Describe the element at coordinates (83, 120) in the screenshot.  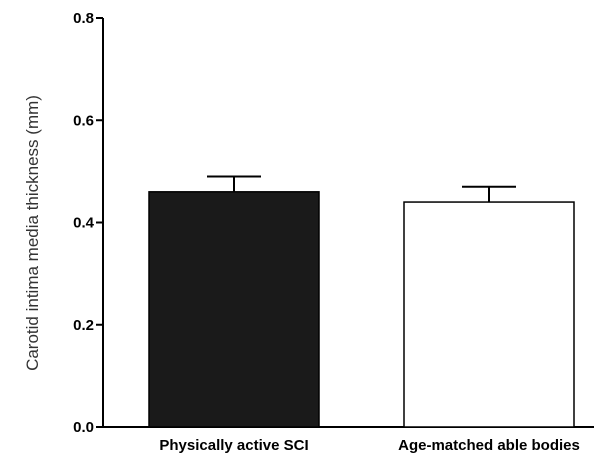
I see `y-tick-label-3: 0.6` at that location.